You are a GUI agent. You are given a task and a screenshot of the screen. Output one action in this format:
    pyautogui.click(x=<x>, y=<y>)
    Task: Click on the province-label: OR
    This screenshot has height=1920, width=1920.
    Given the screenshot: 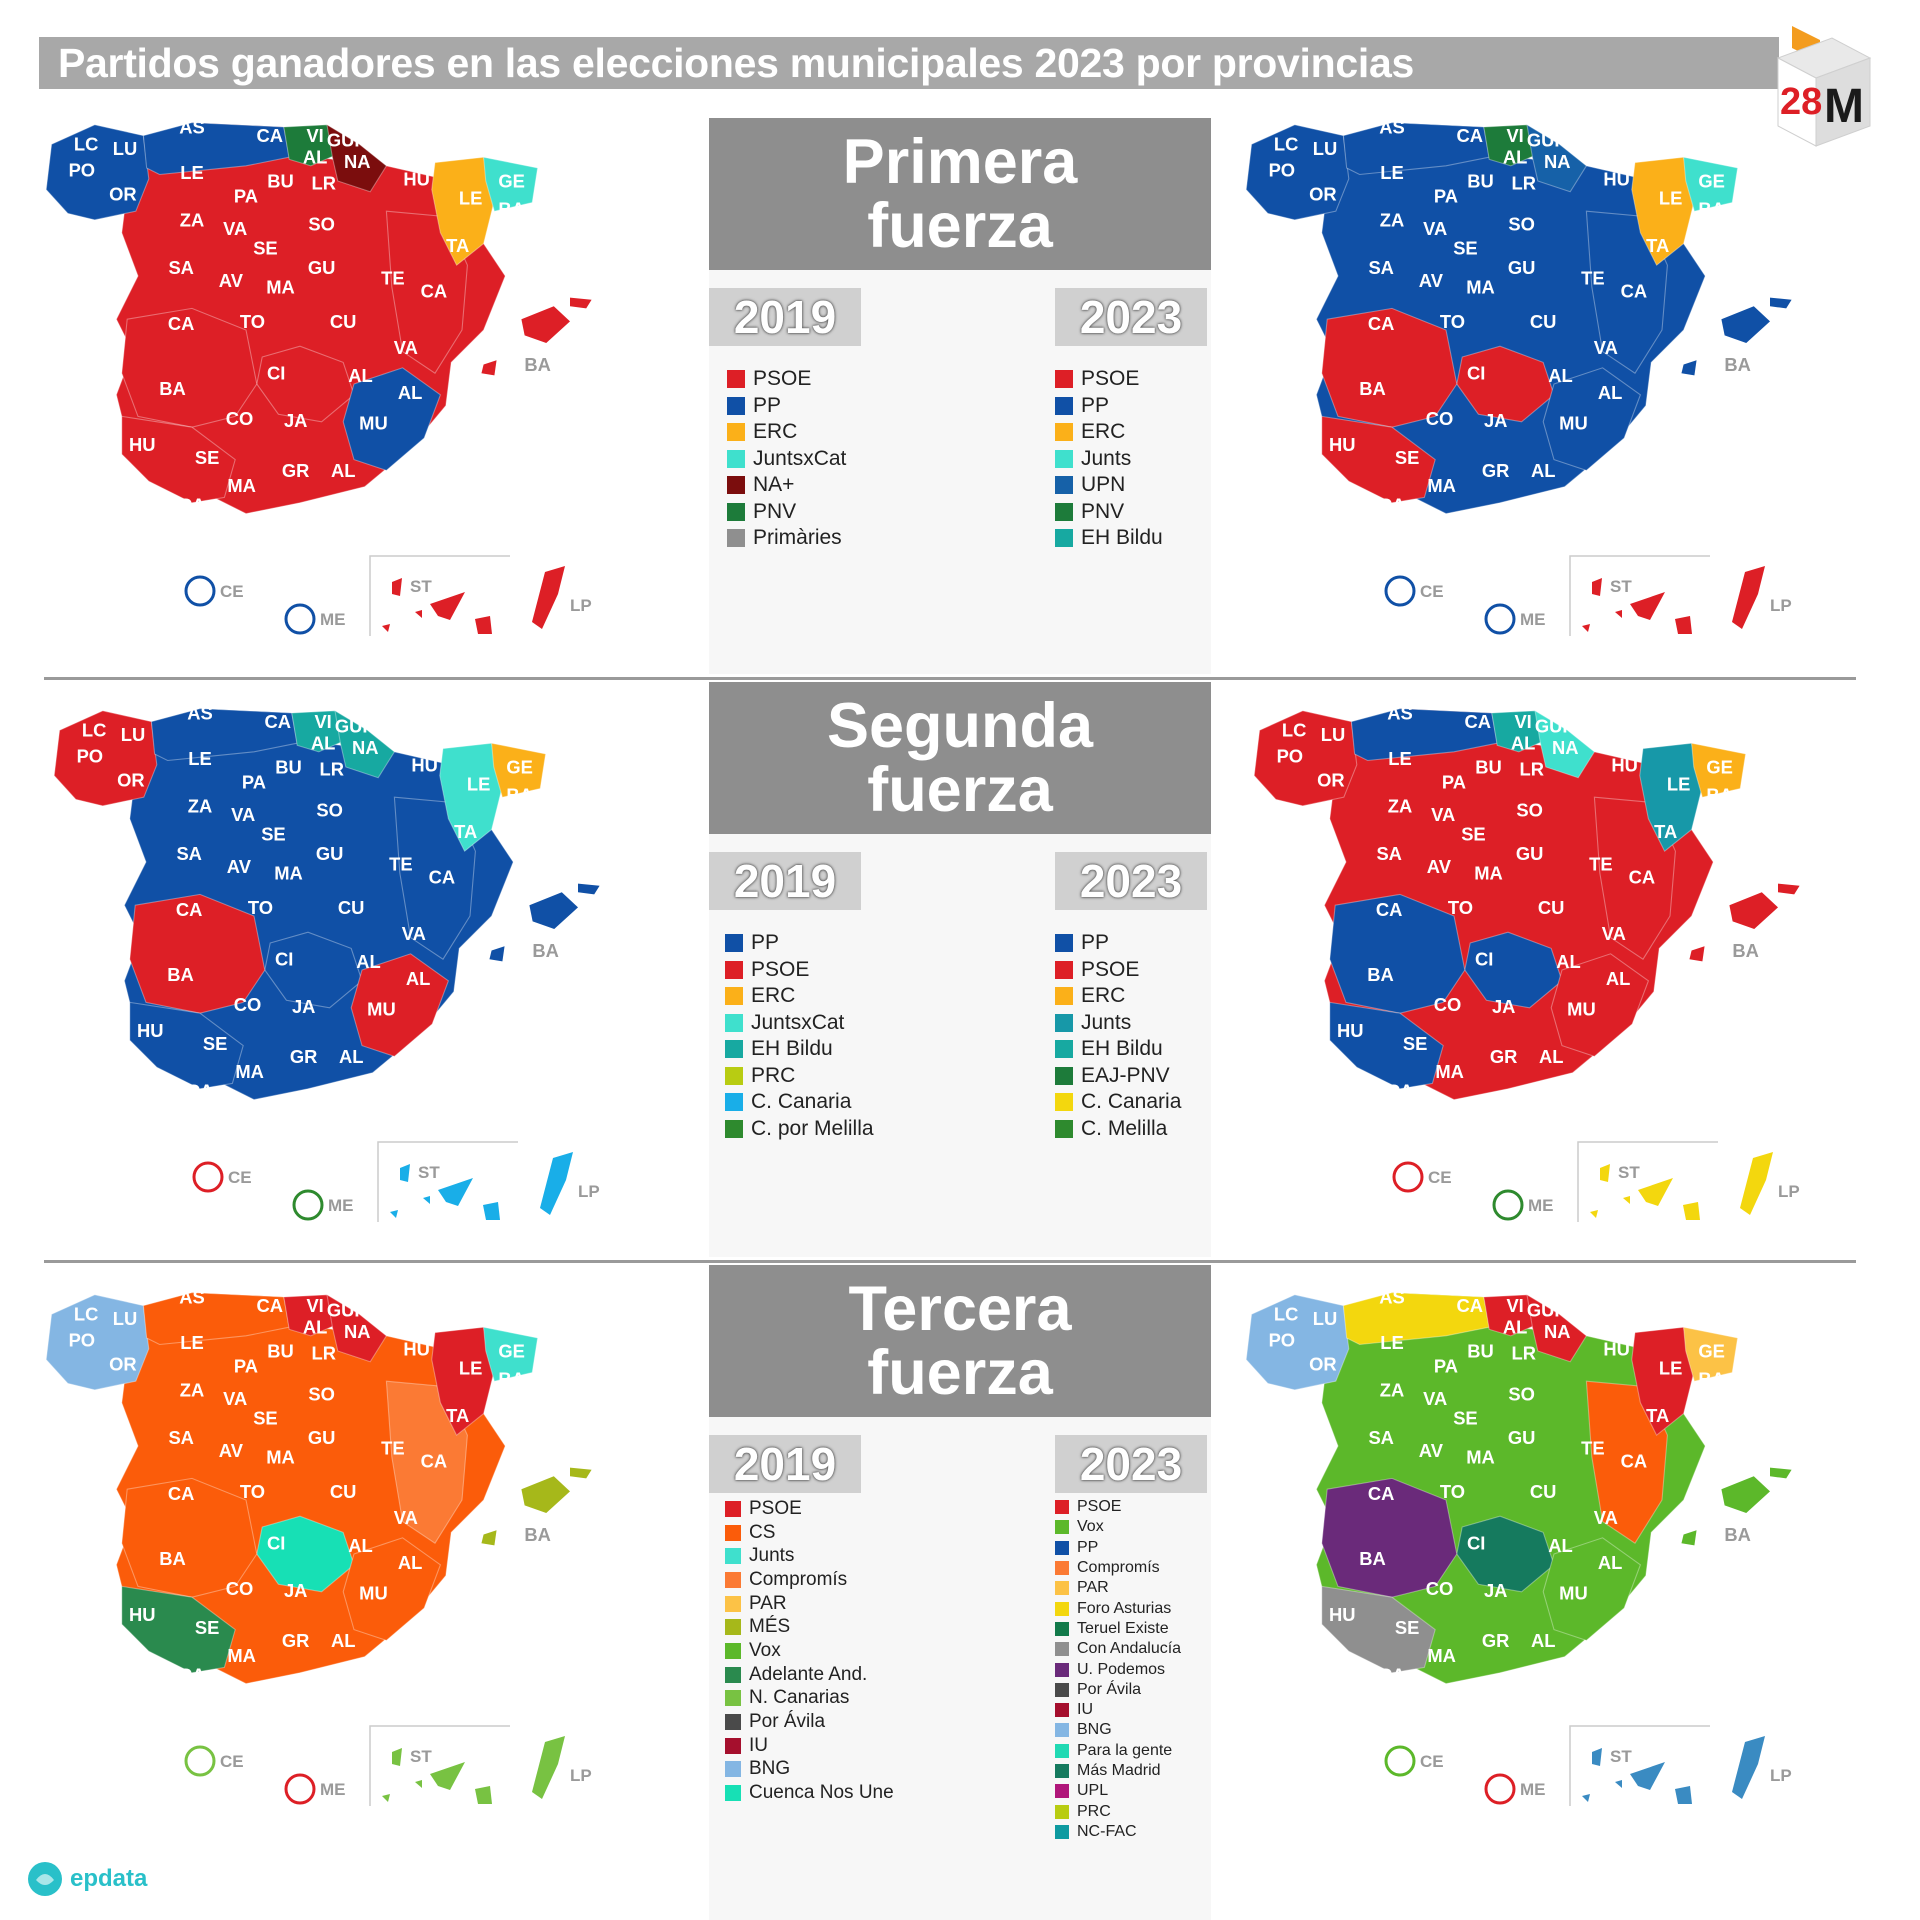 What is the action you would take?
    pyautogui.click(x=1323, y=1363)
    